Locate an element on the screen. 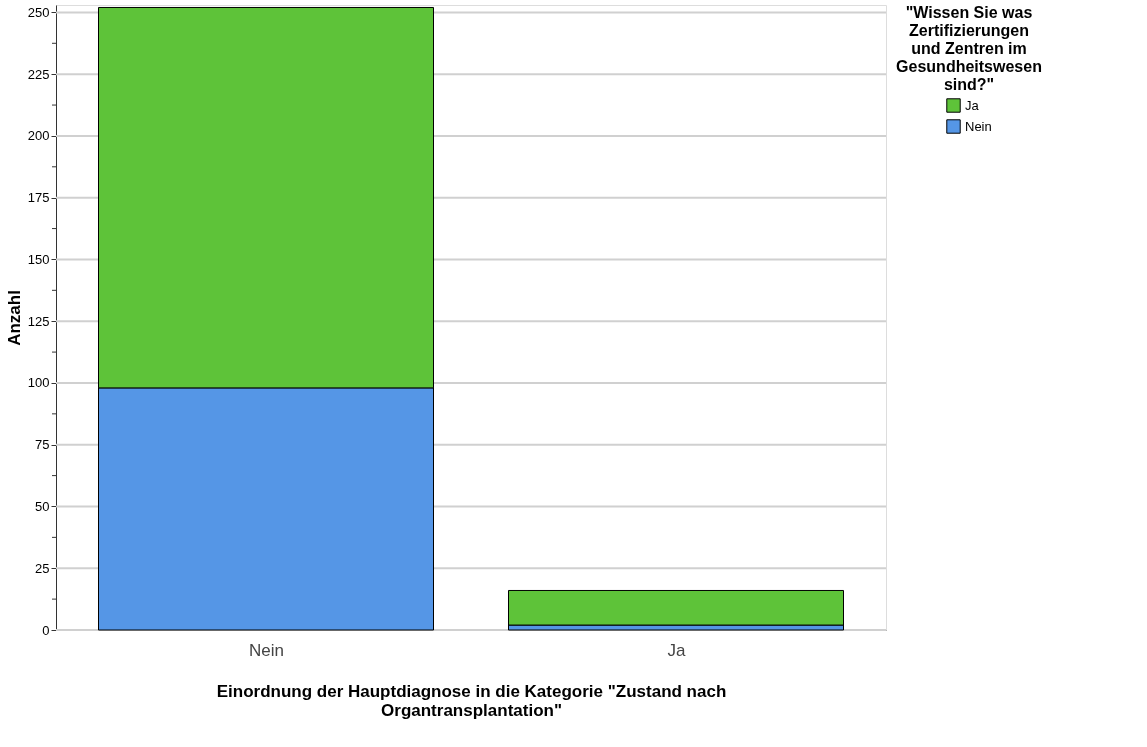 Image resolution: width=1147 pixels, height=747 pixels. x-axis-title: Einordnung der Hauptdiagnose in die Kategorie "Zustand nach Organtransplantation" is located at coordinates (471, 700).